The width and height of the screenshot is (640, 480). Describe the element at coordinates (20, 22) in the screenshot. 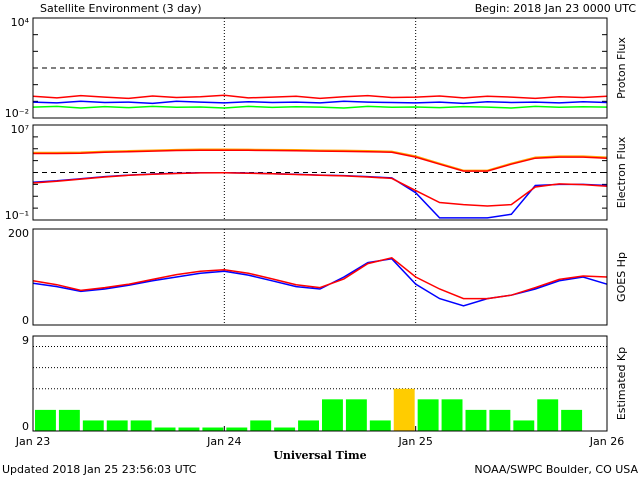

I see `y-tick-label: 10⁴` at that location.